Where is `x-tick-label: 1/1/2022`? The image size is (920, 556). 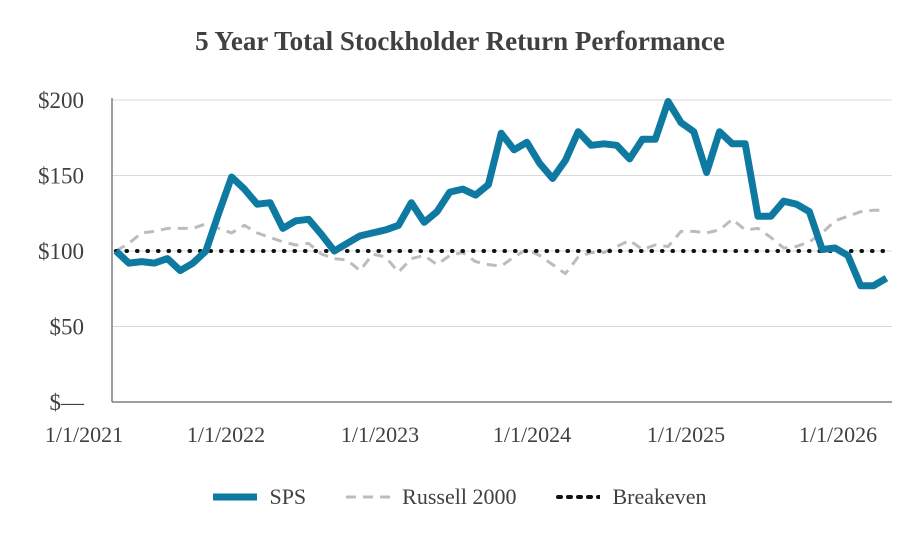 x-tick-label: 1/1/2022 is located at coordinates (226, 434).